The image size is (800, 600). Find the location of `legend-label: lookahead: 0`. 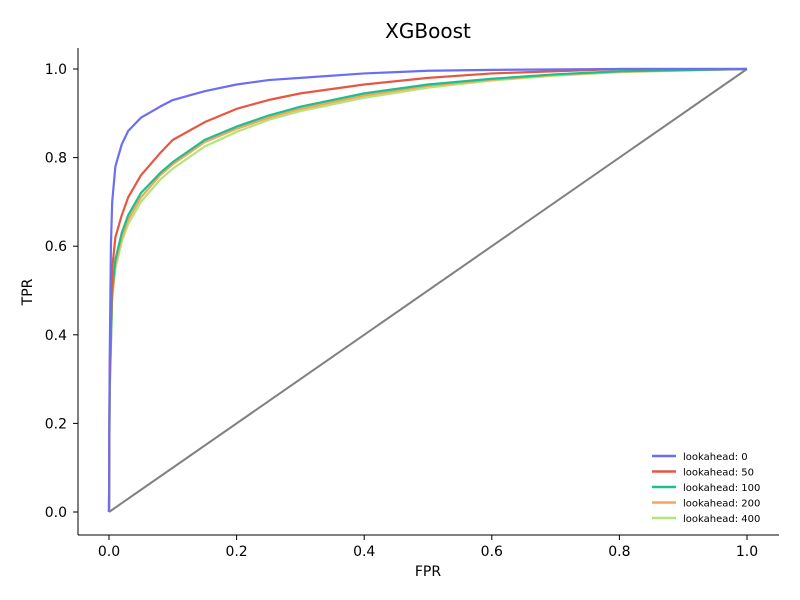

legend-label: lookahead: 0 is located at coordinates (715, 457).